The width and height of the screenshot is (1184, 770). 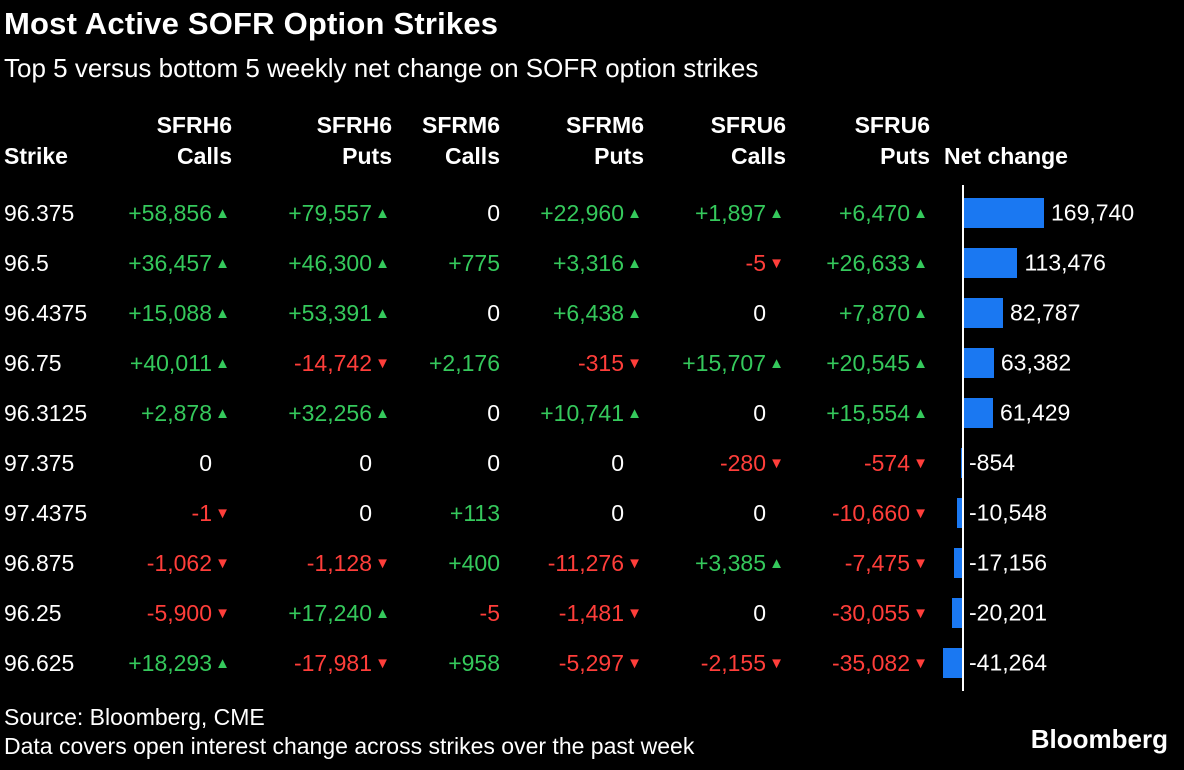 I want to click on net-change-value: -41,264, so click(x=1008, y=662).